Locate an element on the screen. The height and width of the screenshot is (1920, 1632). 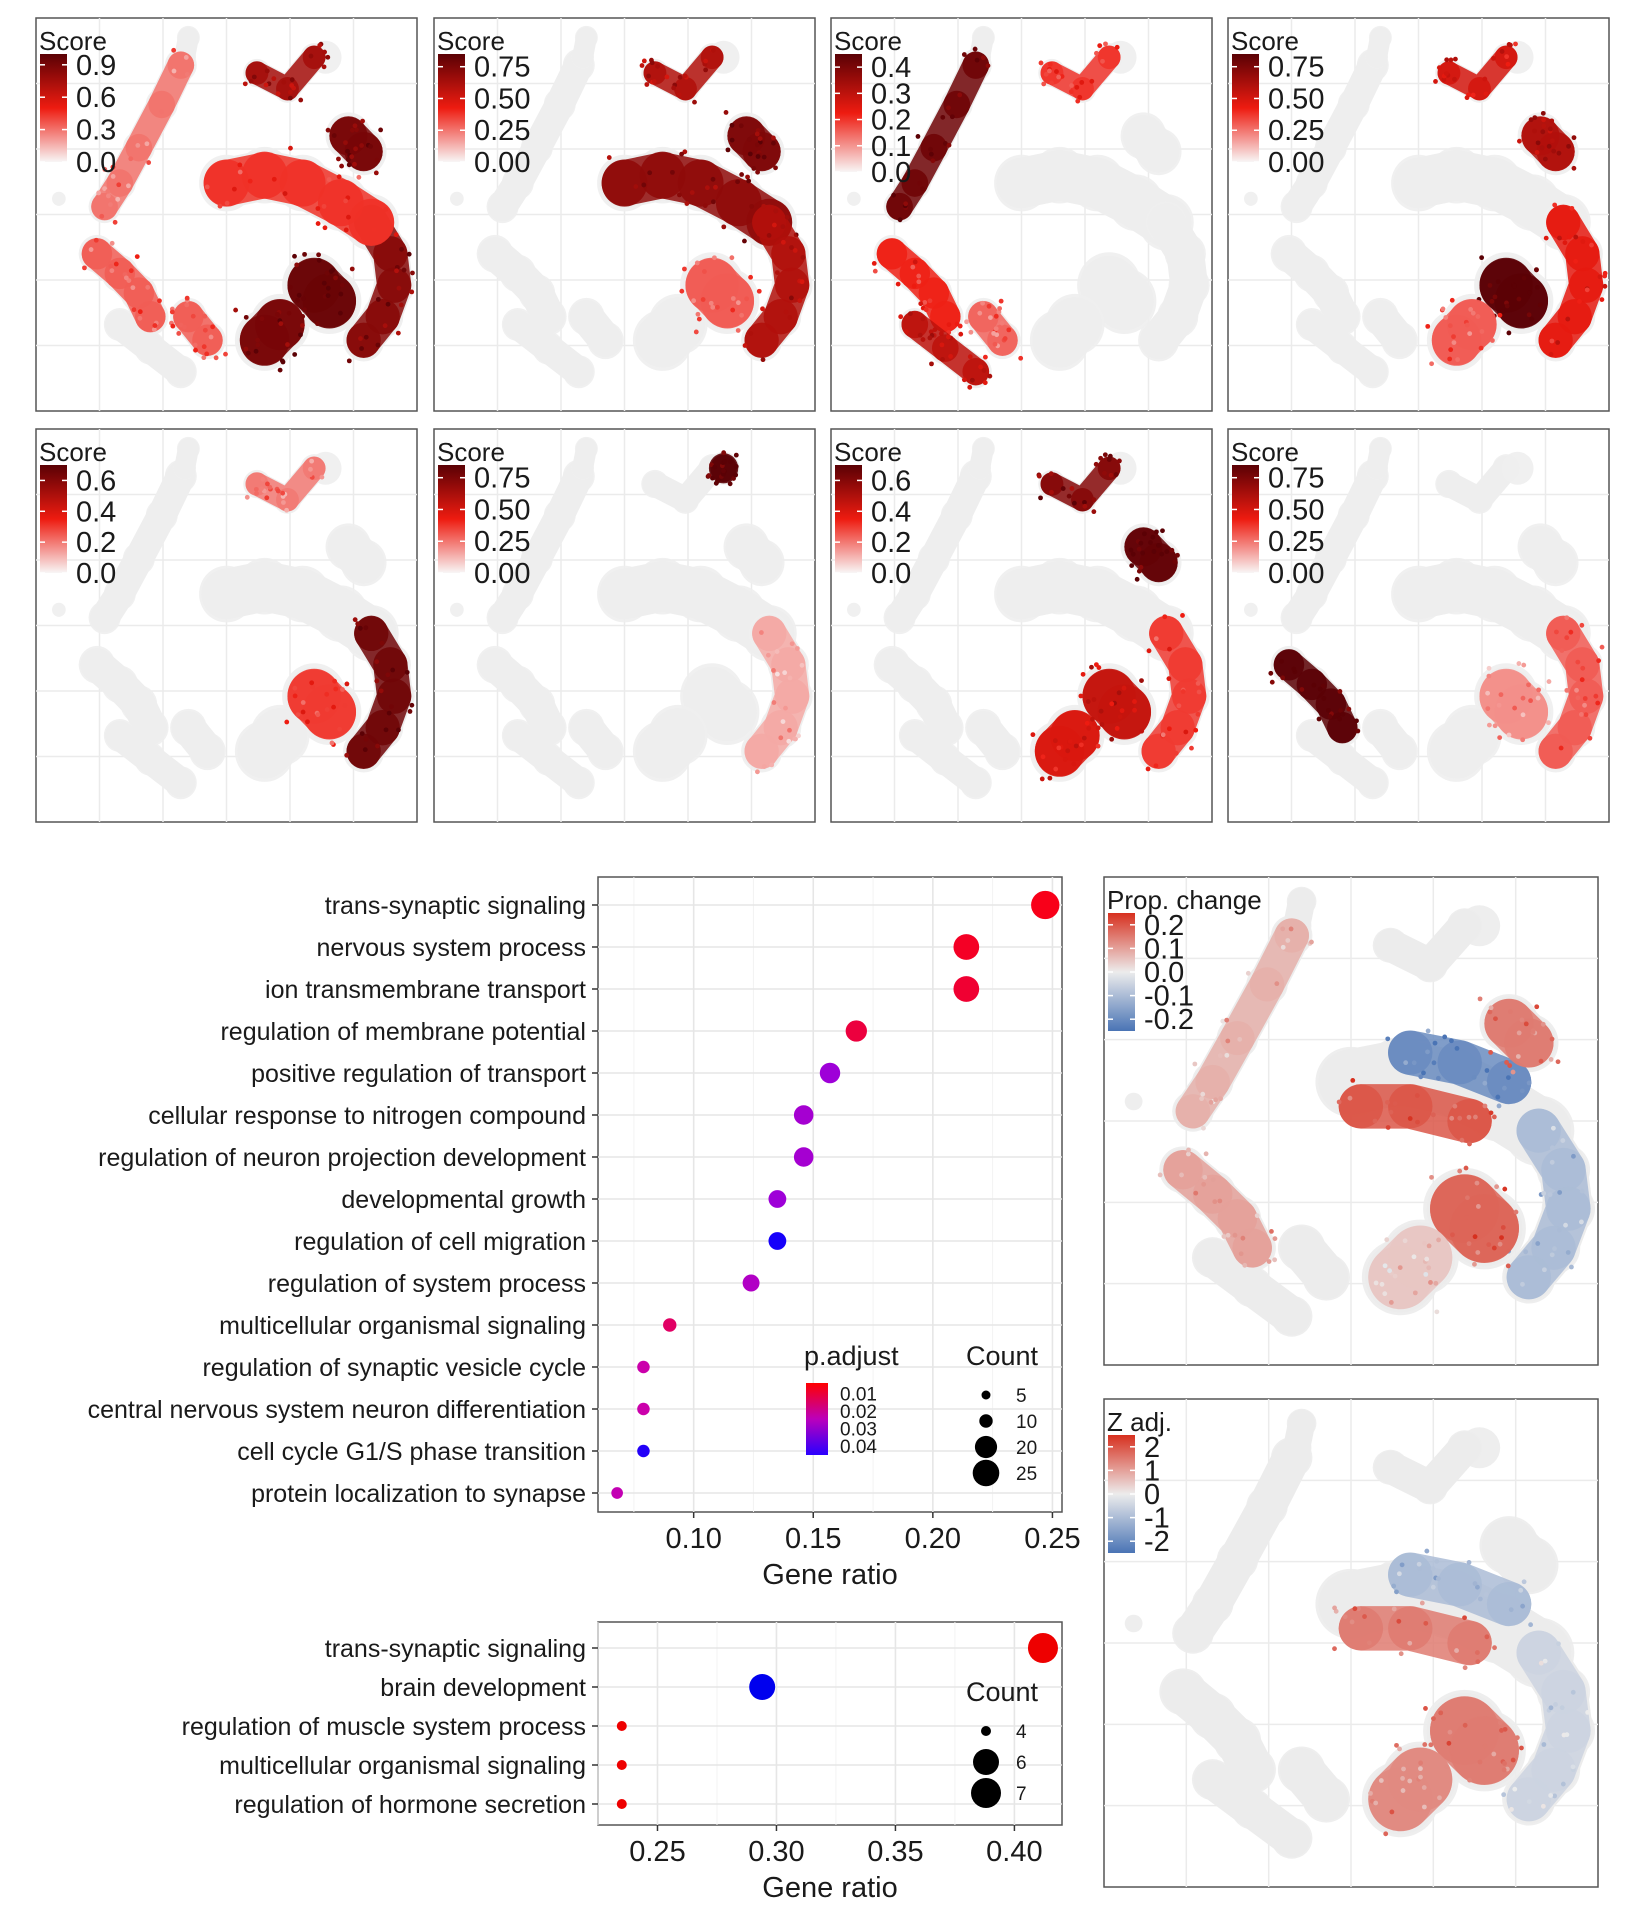
colorbar-tick-label: 0.25 is located at coordinates (502, 131).